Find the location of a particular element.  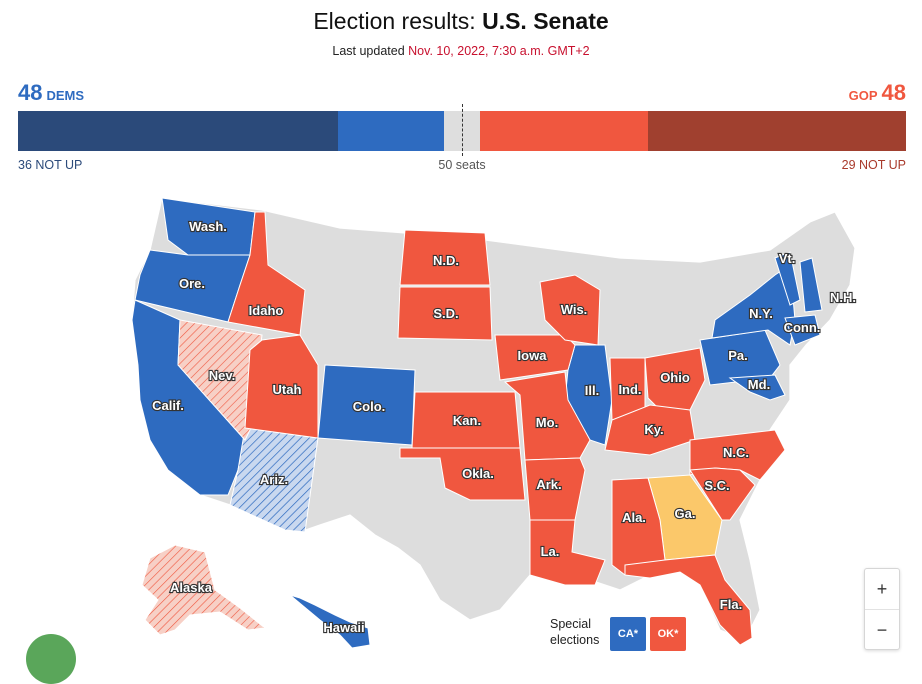

zoom-out-button: − is located at coordinates (882, 629).